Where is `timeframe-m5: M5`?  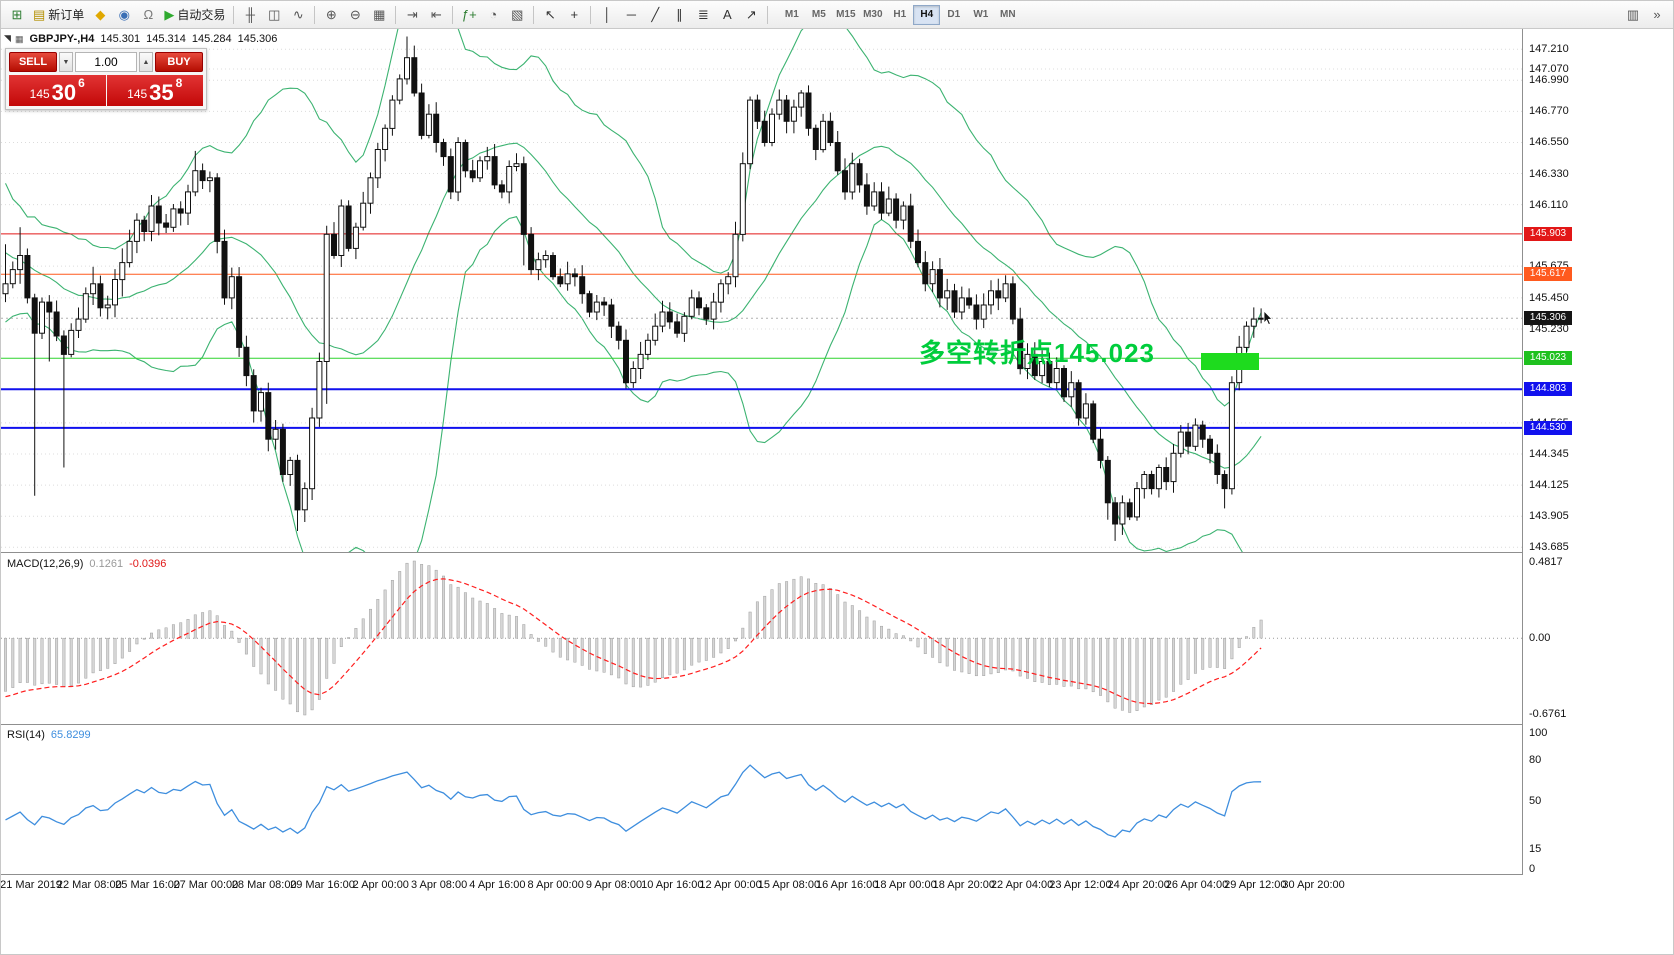
timeframe-m5: M5 is located at coordinates (818, 14).